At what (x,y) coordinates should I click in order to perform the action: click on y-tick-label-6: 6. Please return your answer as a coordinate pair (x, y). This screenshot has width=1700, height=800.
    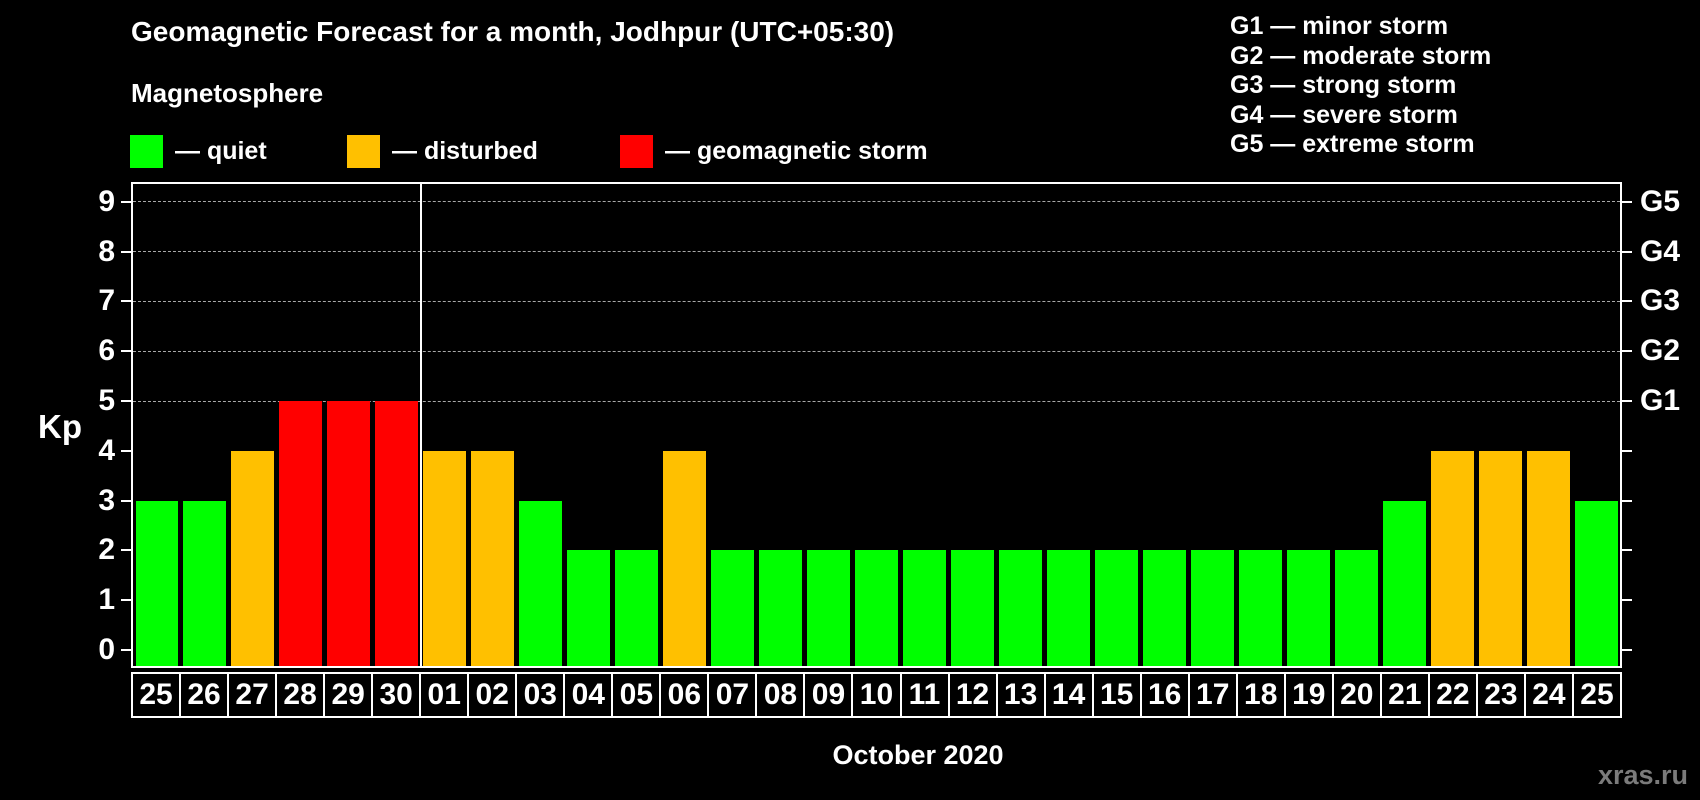
    Looking at the image, I should click on (106, 351).